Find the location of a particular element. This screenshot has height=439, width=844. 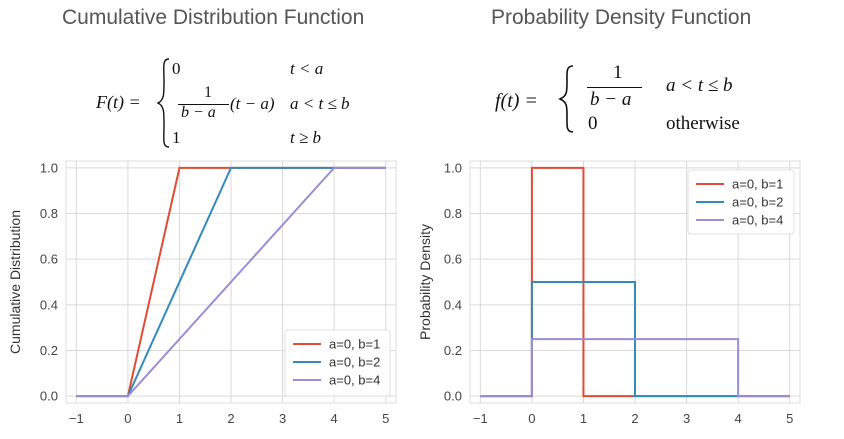

cdf-x-tick-label: 3 is located at coordinates (282, 418).